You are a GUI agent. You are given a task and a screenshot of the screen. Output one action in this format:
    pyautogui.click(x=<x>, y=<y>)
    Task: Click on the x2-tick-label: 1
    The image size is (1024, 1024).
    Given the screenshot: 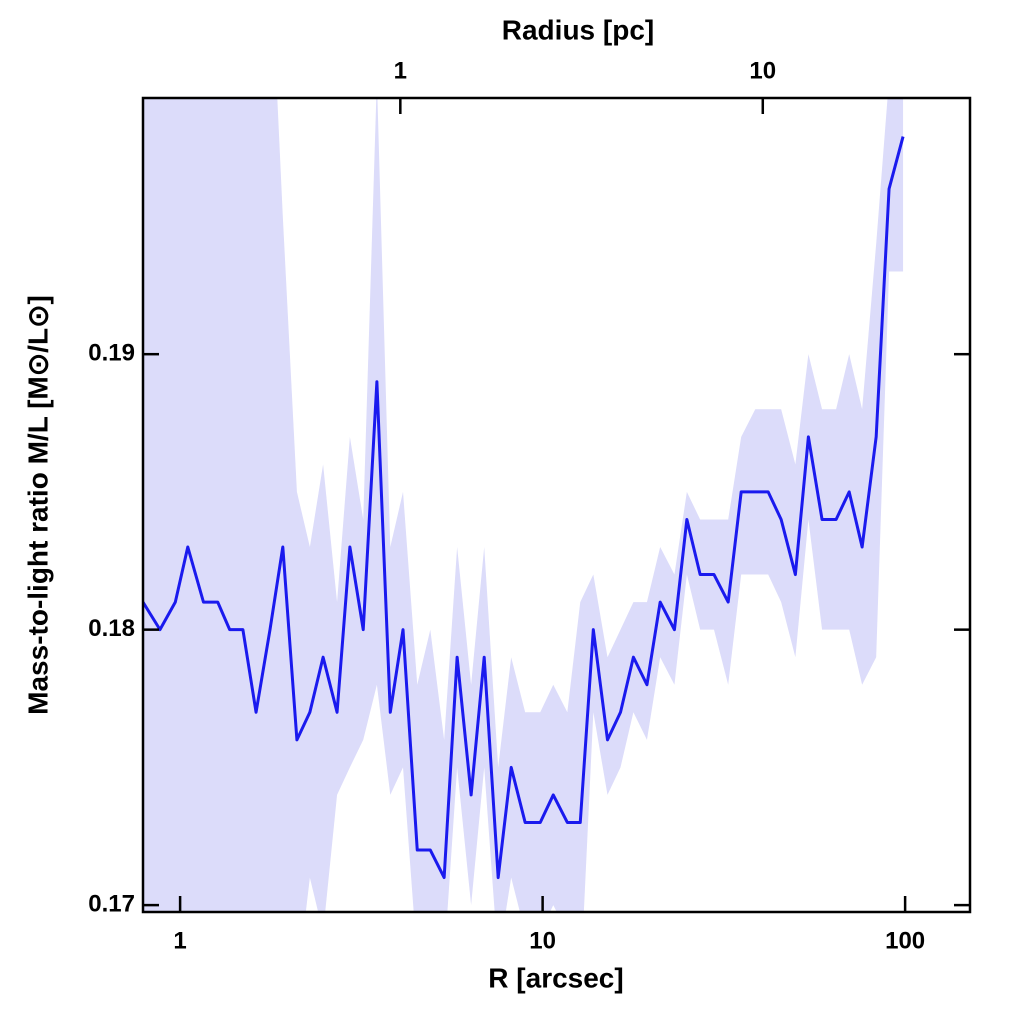 What is the action you would take?
    pyautogui.click(x=400, y=70)
    